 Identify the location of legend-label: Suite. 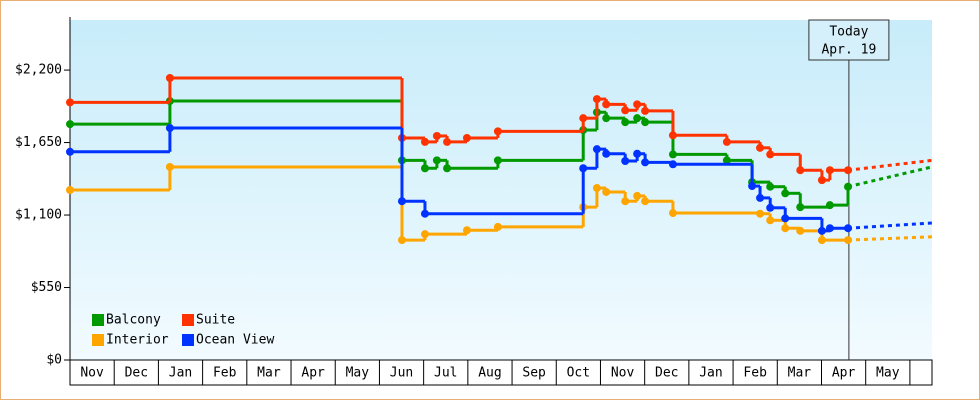
(215, 320).